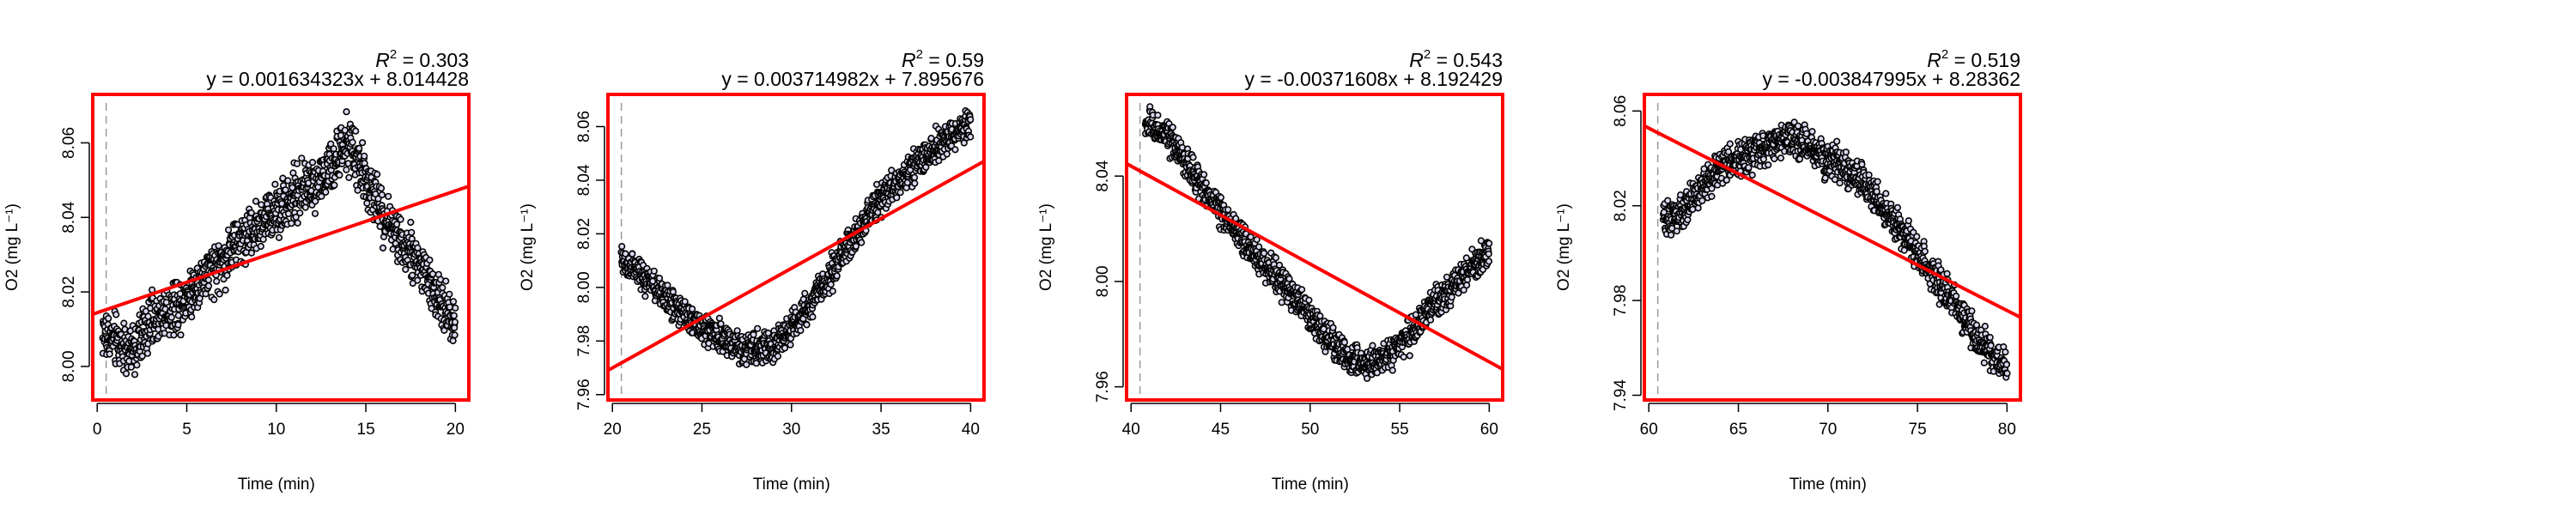 The height and width of the screenshot is (515, 2576). Describe the element at coordinates (276, 430) in the screenshot. I see `x-tick-label: 10` at that location.